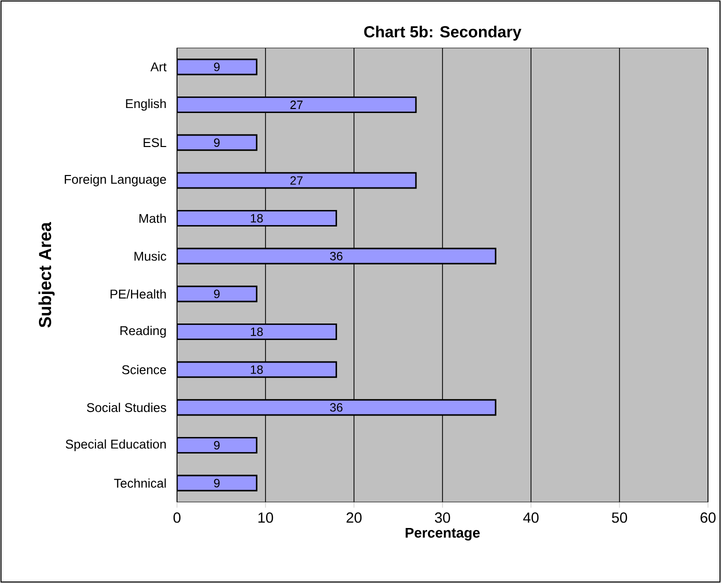 This screenshot has height=583, width=721. What do you see at coordinates (158, 67) in the screenshot?
I see `y-tick-label: Art` at bounding box center [158, 67].